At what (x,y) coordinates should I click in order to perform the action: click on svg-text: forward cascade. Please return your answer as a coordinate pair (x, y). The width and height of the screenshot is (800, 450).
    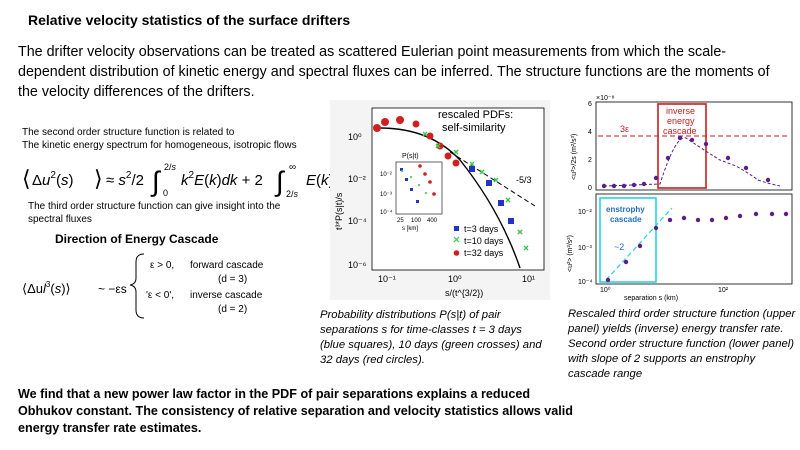
    Looking at the image, I should click on (227, 265).